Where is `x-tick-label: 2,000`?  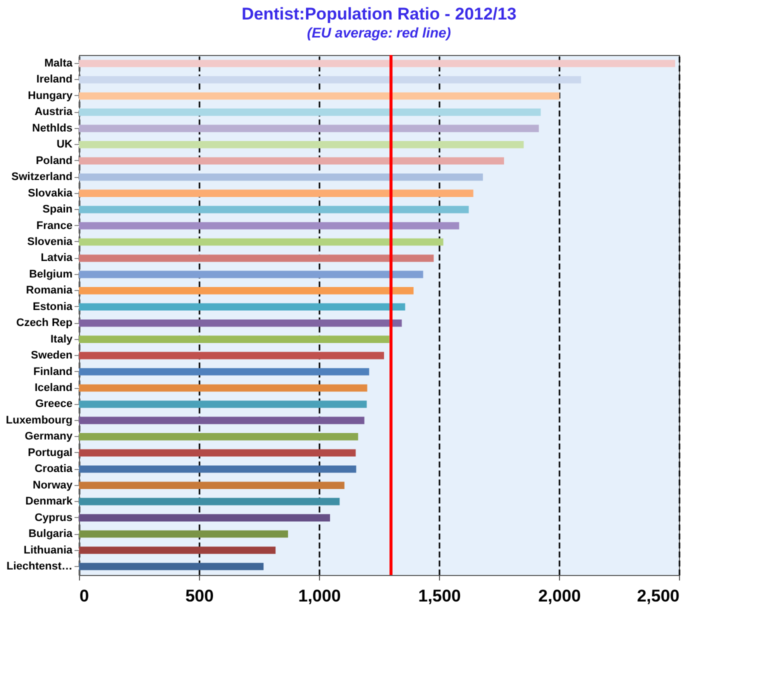 x-tick-label: 2,000 is located at coordinates (559, 596).